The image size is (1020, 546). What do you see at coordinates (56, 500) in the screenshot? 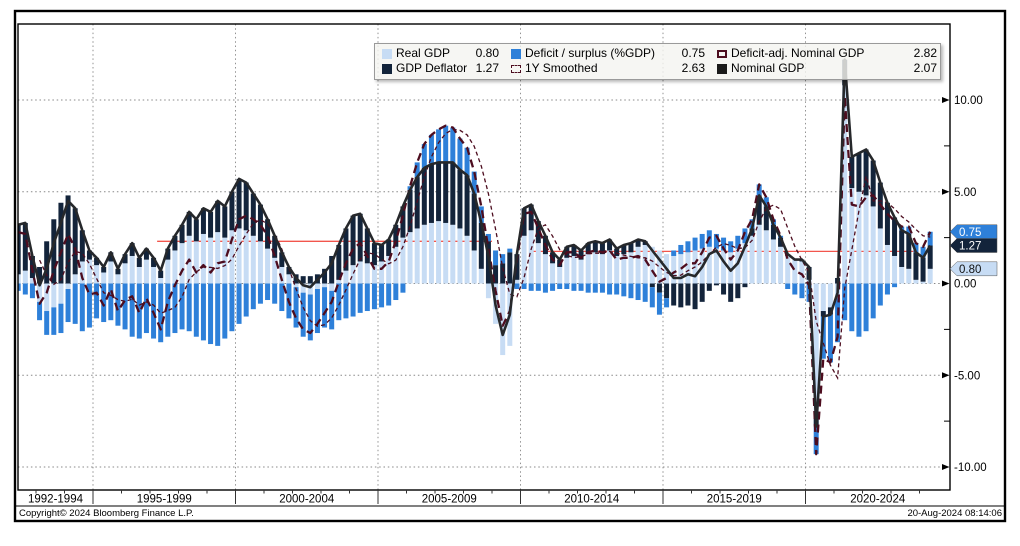
I see `svg-text: 1992-1994` at bounding box center [56, 500].